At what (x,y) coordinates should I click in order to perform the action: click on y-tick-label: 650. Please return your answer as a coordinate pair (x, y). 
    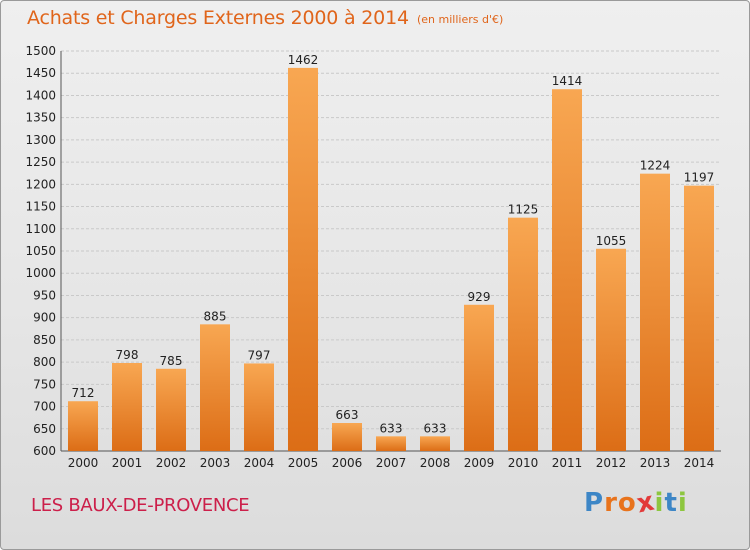
    Looking at the image, I should click on (44, 429).